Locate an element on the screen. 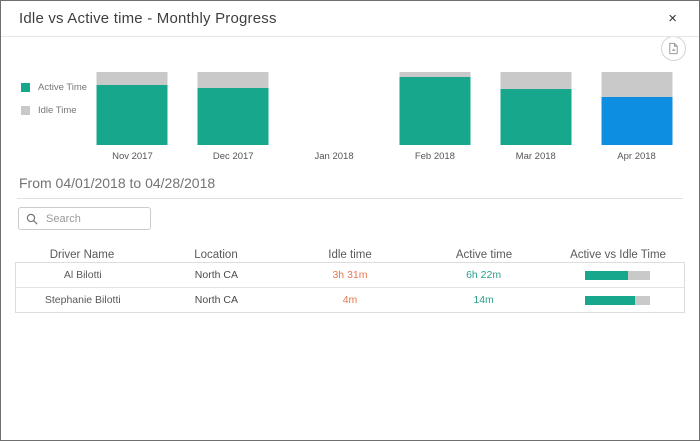  bar-nov-2017 is located at coordinates (132, 108).